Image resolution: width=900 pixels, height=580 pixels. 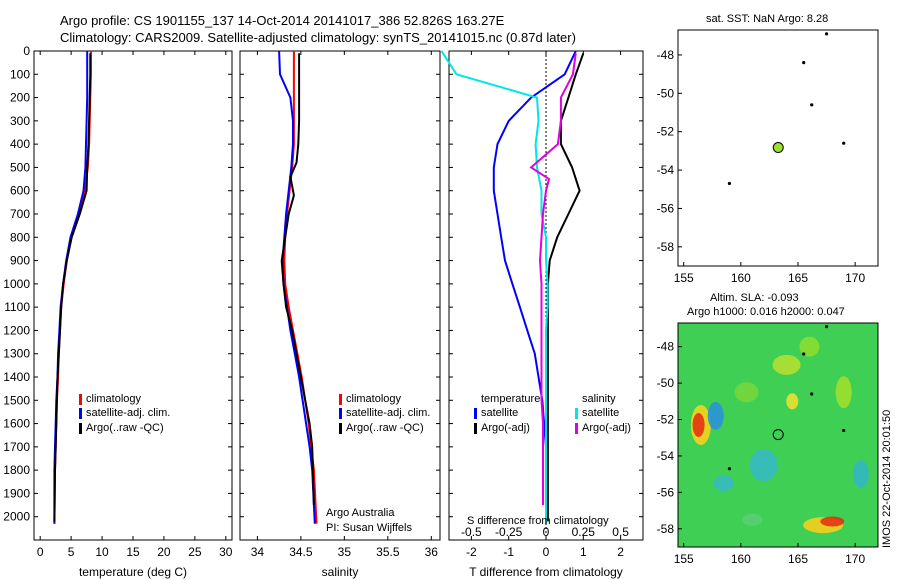 What do you see at coordinates (768, 444) in the screenshot?
I see `sla-map: 155 160 165 170 -48 -50 -52 -54 -56 -58` at bounding box center [768, 444].